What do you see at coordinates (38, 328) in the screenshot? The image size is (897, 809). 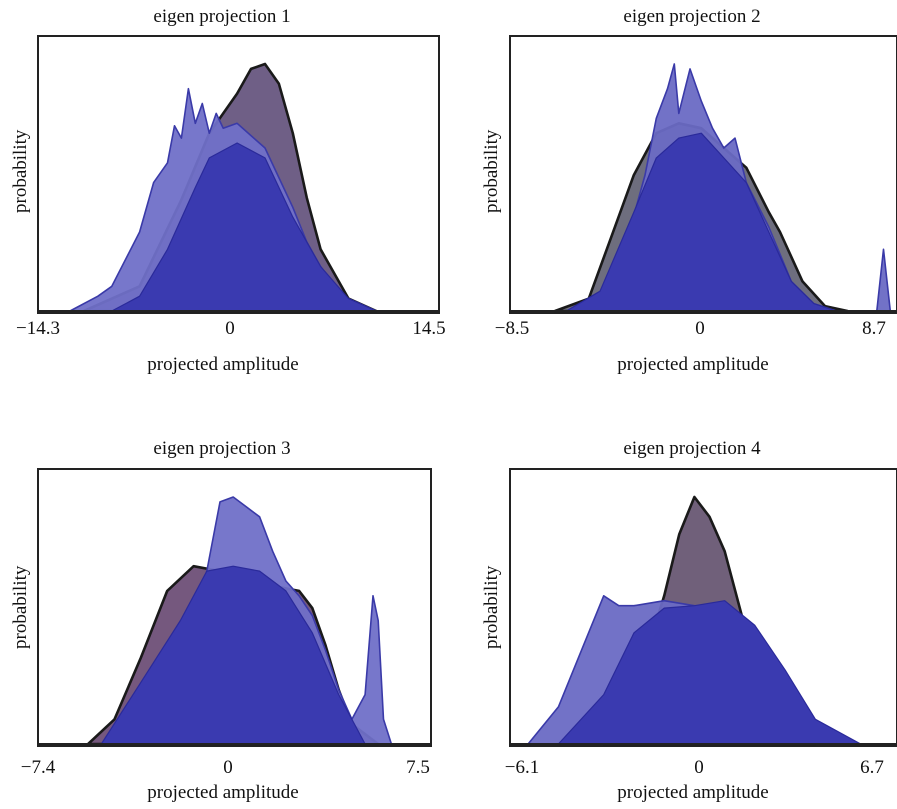 I see `x-tick-label: −14.3` at bounding box center [38, 328].